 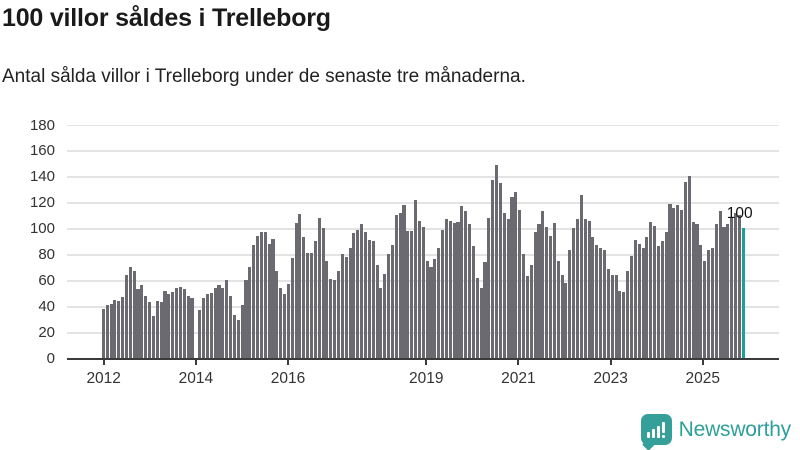 What do you see at coordinates (739, 214) in the screenshot?
I see `last-value-annotation: 100` at bounding box center [739, 214].